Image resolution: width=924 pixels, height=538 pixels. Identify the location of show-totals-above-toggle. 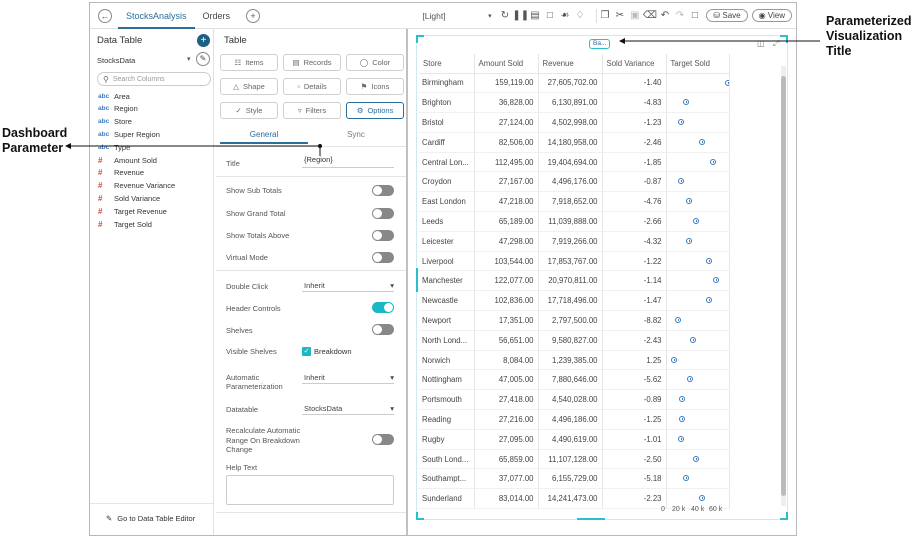
(383, 235).